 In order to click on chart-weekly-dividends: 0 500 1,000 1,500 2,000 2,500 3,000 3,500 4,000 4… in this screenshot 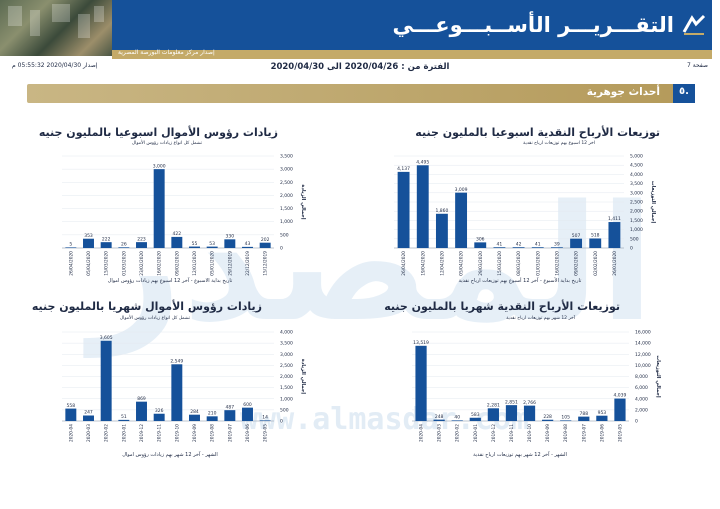, I will do `click(525, 215)`.